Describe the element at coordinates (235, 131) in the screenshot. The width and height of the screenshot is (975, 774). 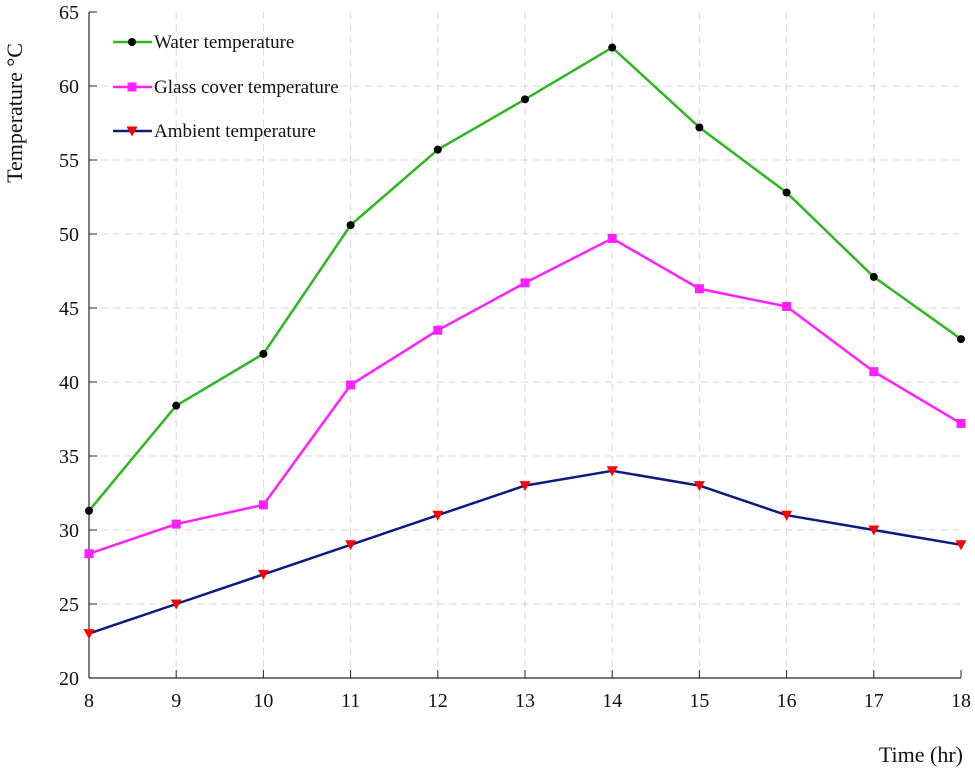
I see `legend-label-2: Ambient temperature` at that location.